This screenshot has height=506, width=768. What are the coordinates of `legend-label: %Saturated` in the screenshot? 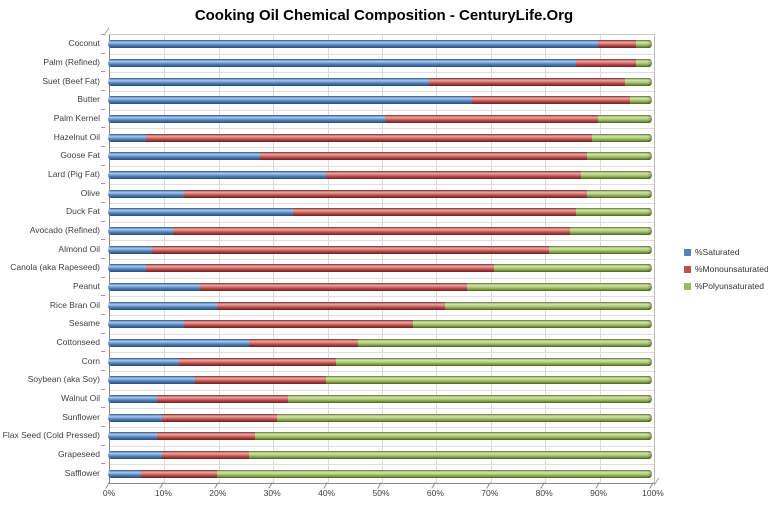 It's located at (717, 252).